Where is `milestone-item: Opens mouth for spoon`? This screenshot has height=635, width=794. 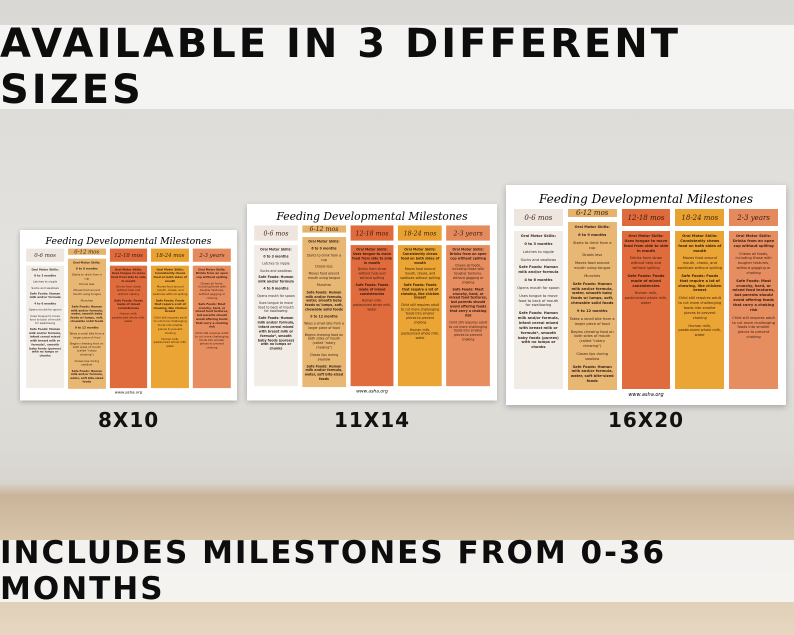
milestone-item: Opens mouth for spoon is located at coordinates (276, 296).